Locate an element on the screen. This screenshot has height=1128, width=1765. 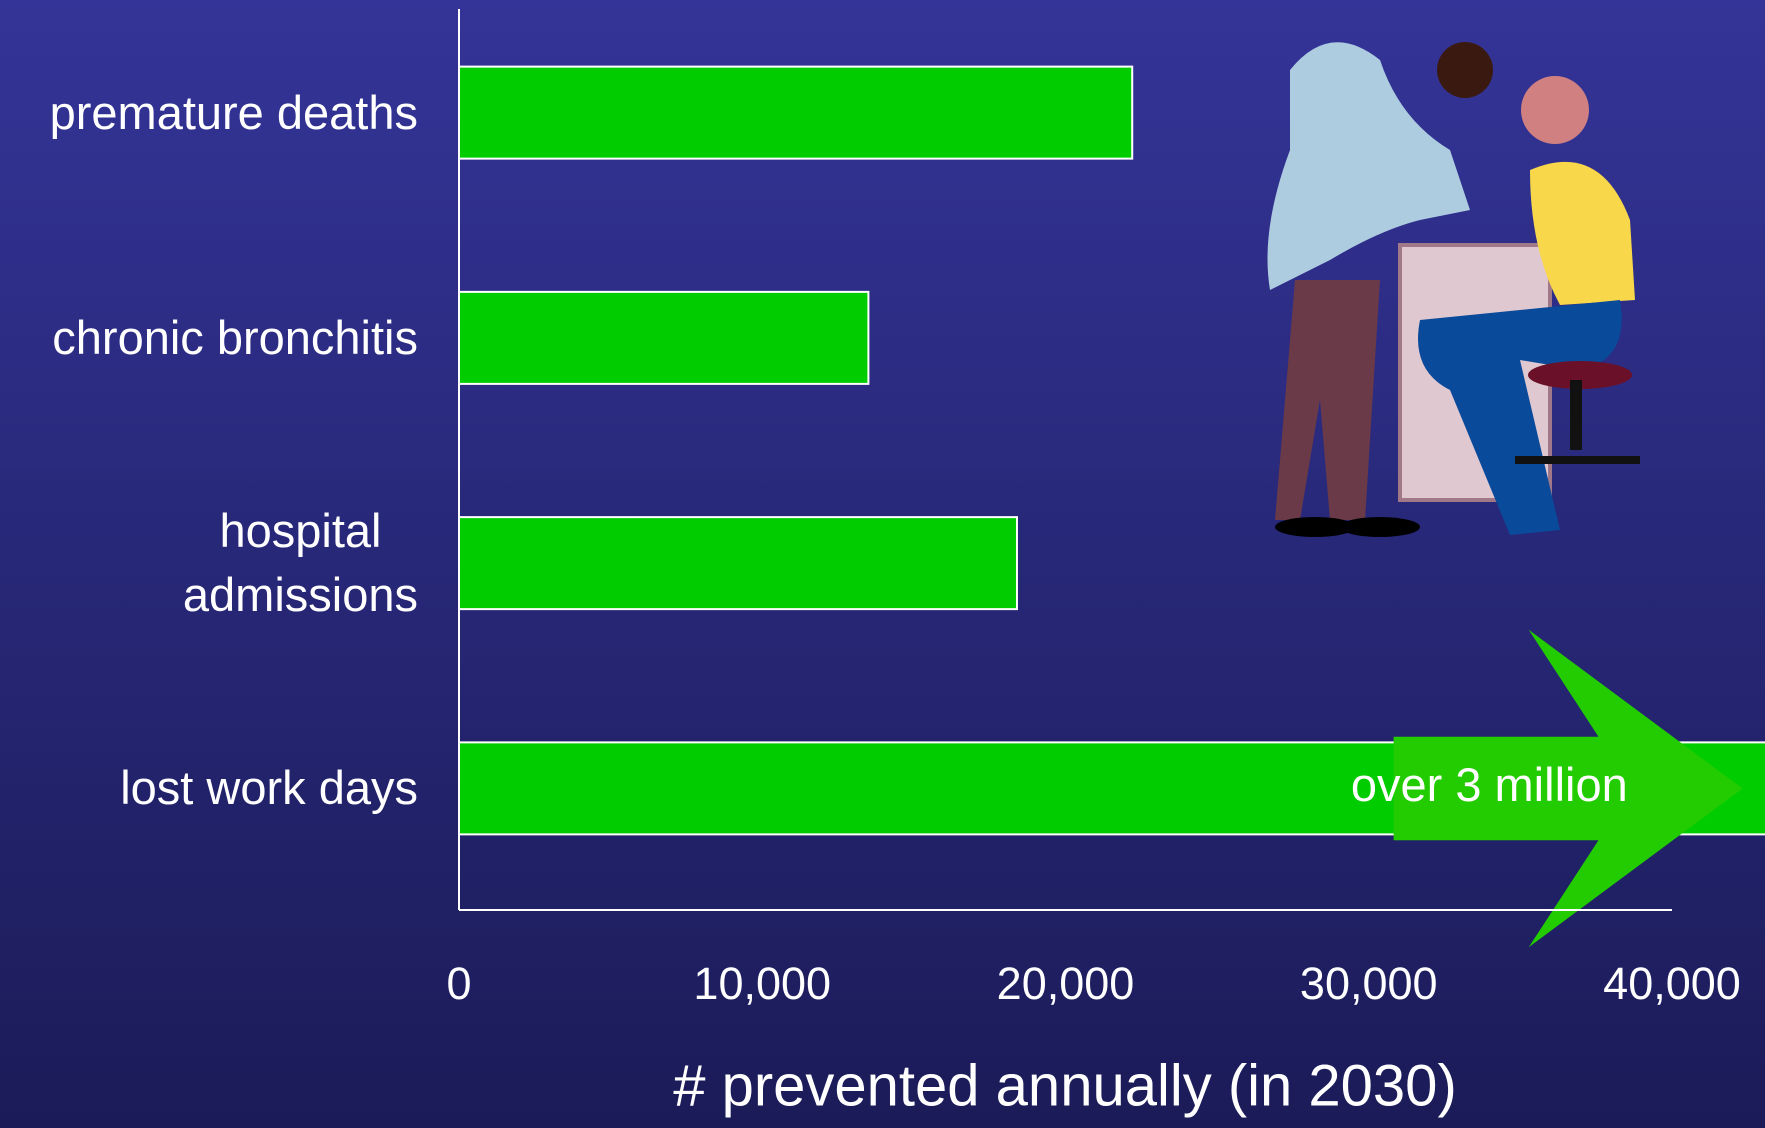
x-tick-label: 0 is located at coordinates (458, 983).